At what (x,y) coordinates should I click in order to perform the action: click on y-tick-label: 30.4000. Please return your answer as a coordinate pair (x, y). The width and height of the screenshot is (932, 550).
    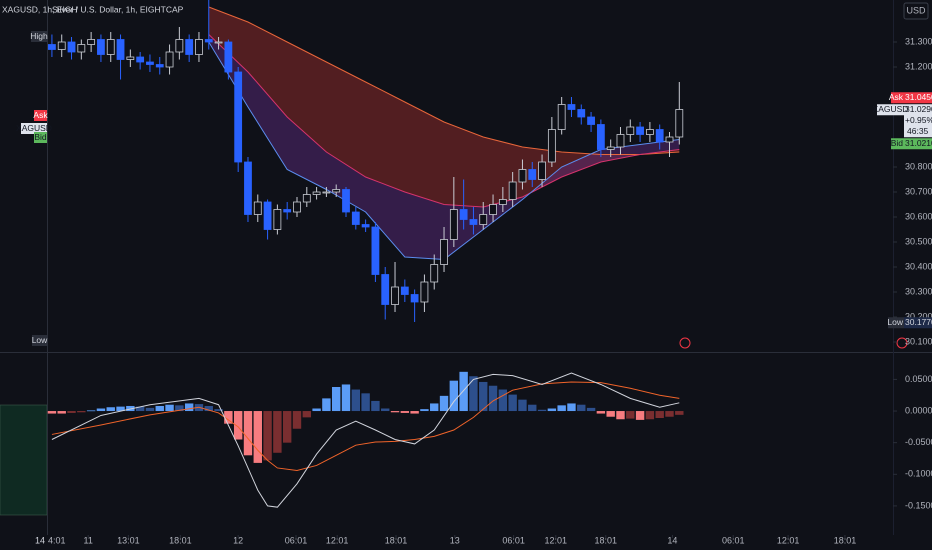
    Looking at the image, I should click on (918, 266).